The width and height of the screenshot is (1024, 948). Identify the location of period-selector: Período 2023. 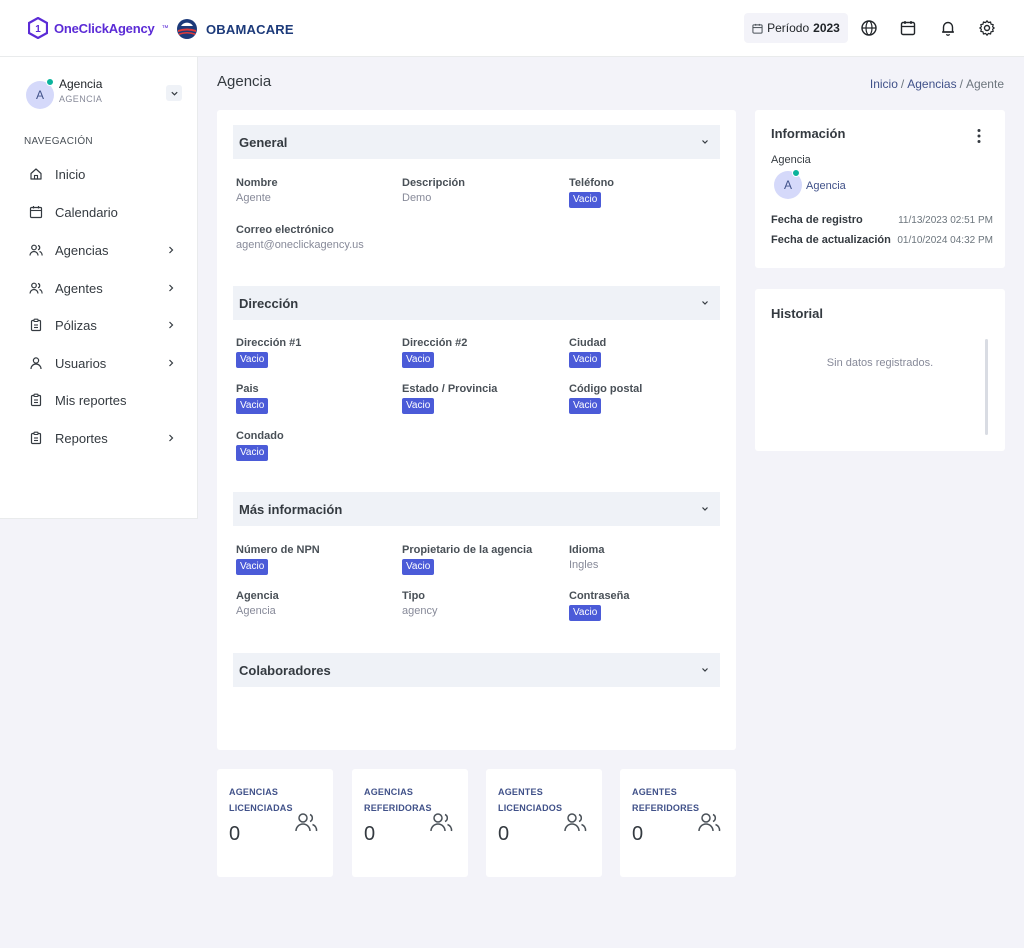
(796, 28).